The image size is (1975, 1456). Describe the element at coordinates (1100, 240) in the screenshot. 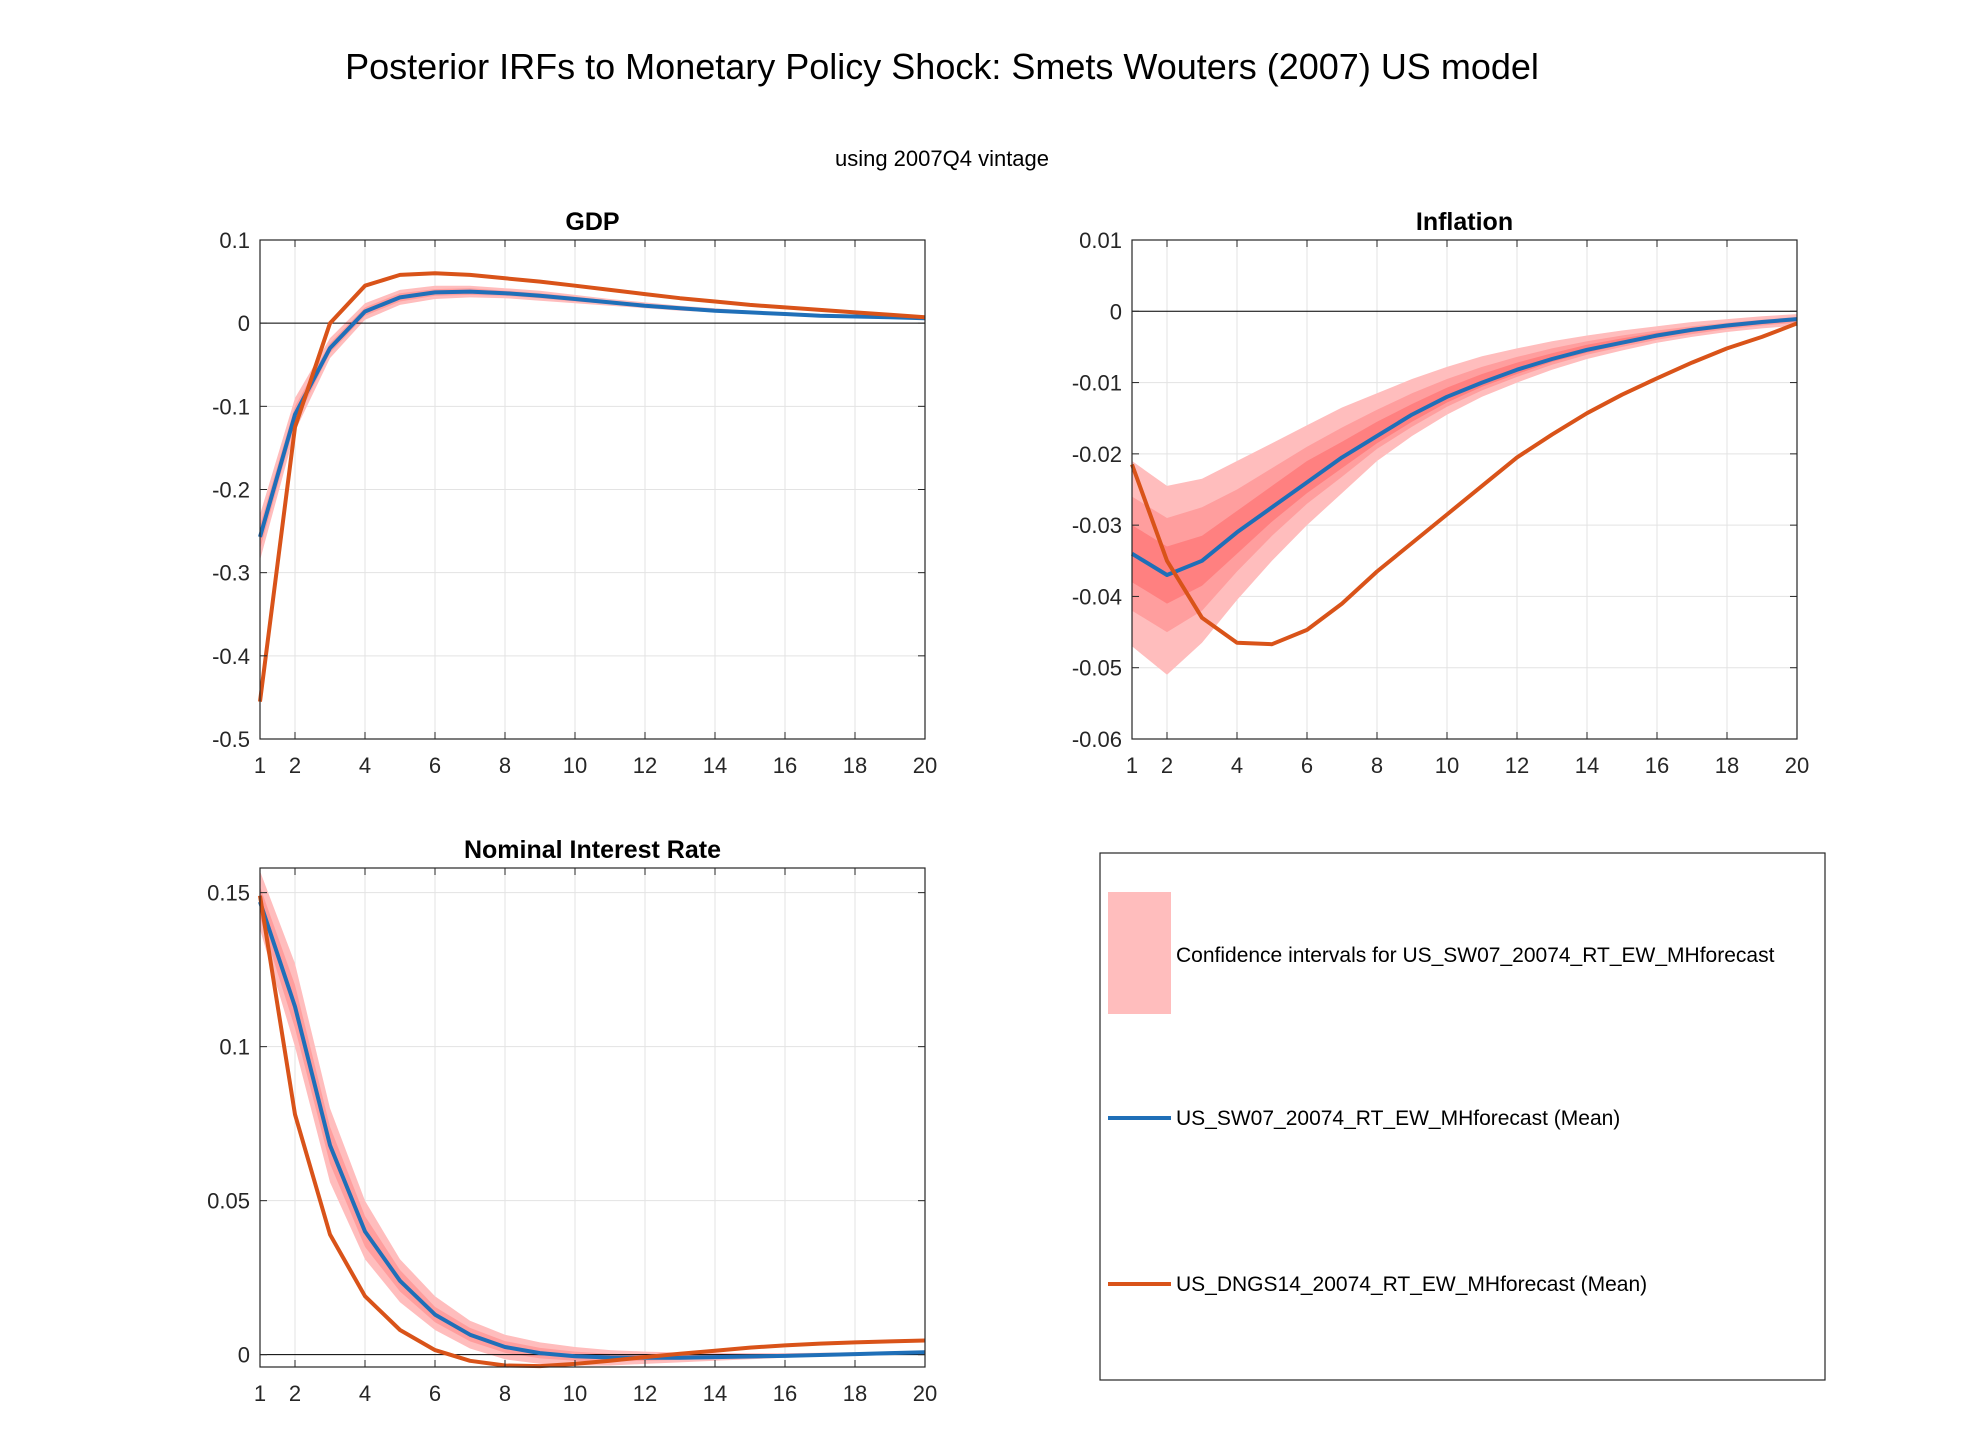

I see `y-tick-label: 0.01` at that location.